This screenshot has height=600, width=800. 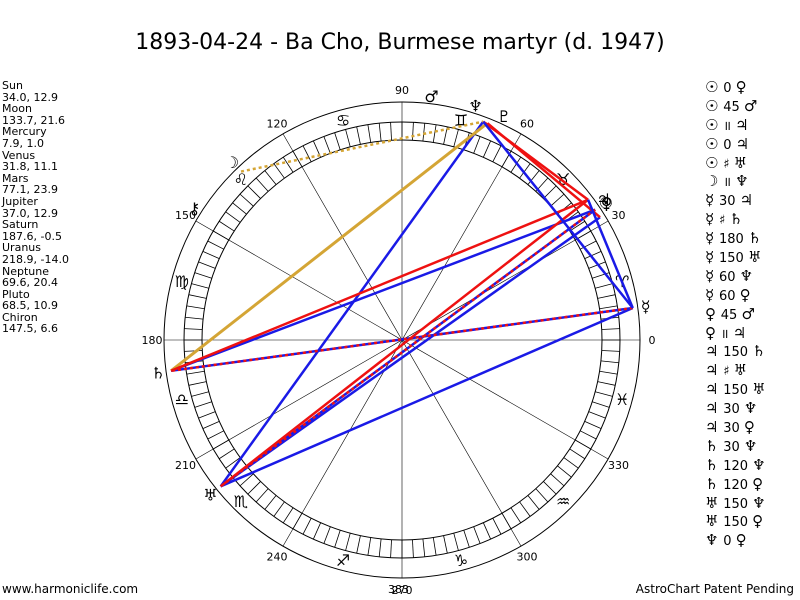 I want to click on aspect-angle: 60, so click(x=729, y=296).